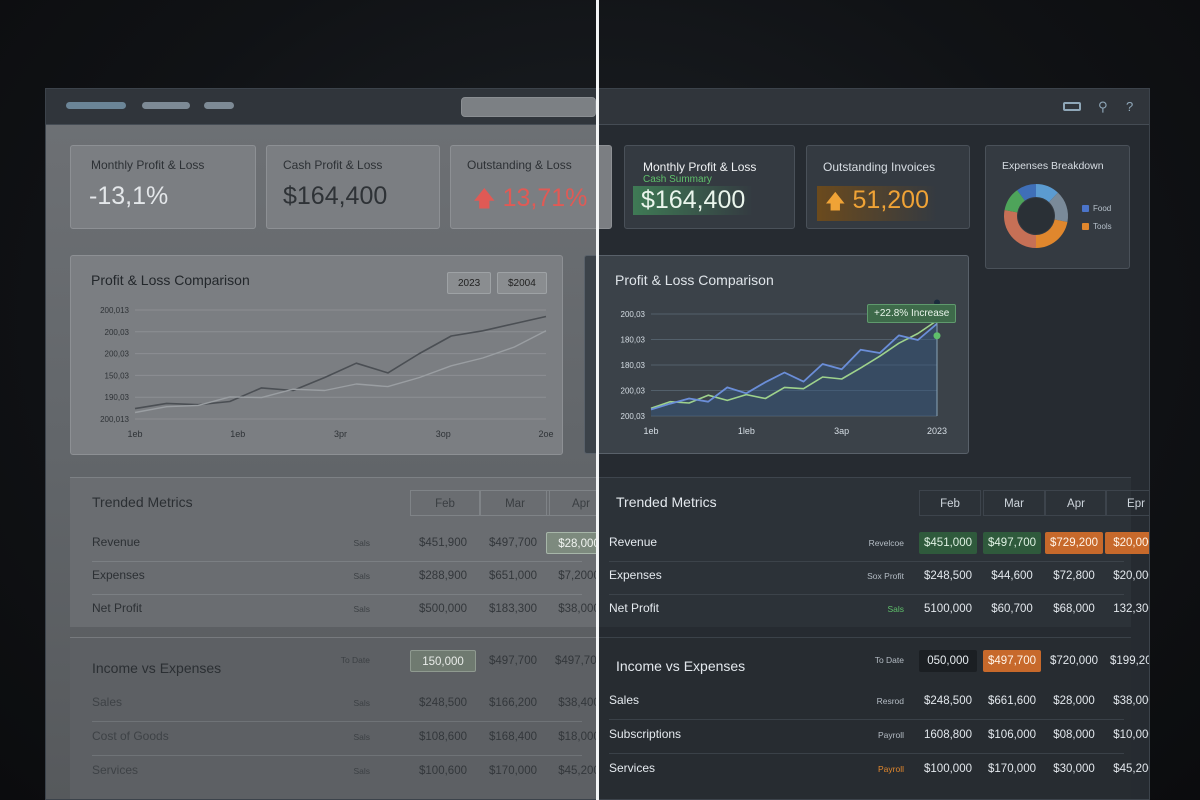 This screenshot has width=1200, height=800. I want to click on table-cell: $10,000, so click(1131, 735).